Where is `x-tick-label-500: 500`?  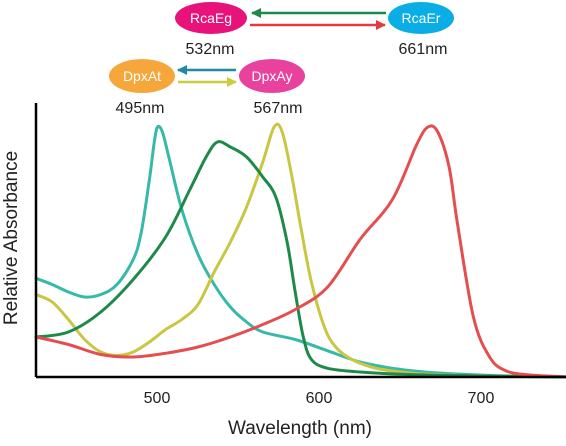 x-tick-label-500: 500 is located at coordinates (157, 398).